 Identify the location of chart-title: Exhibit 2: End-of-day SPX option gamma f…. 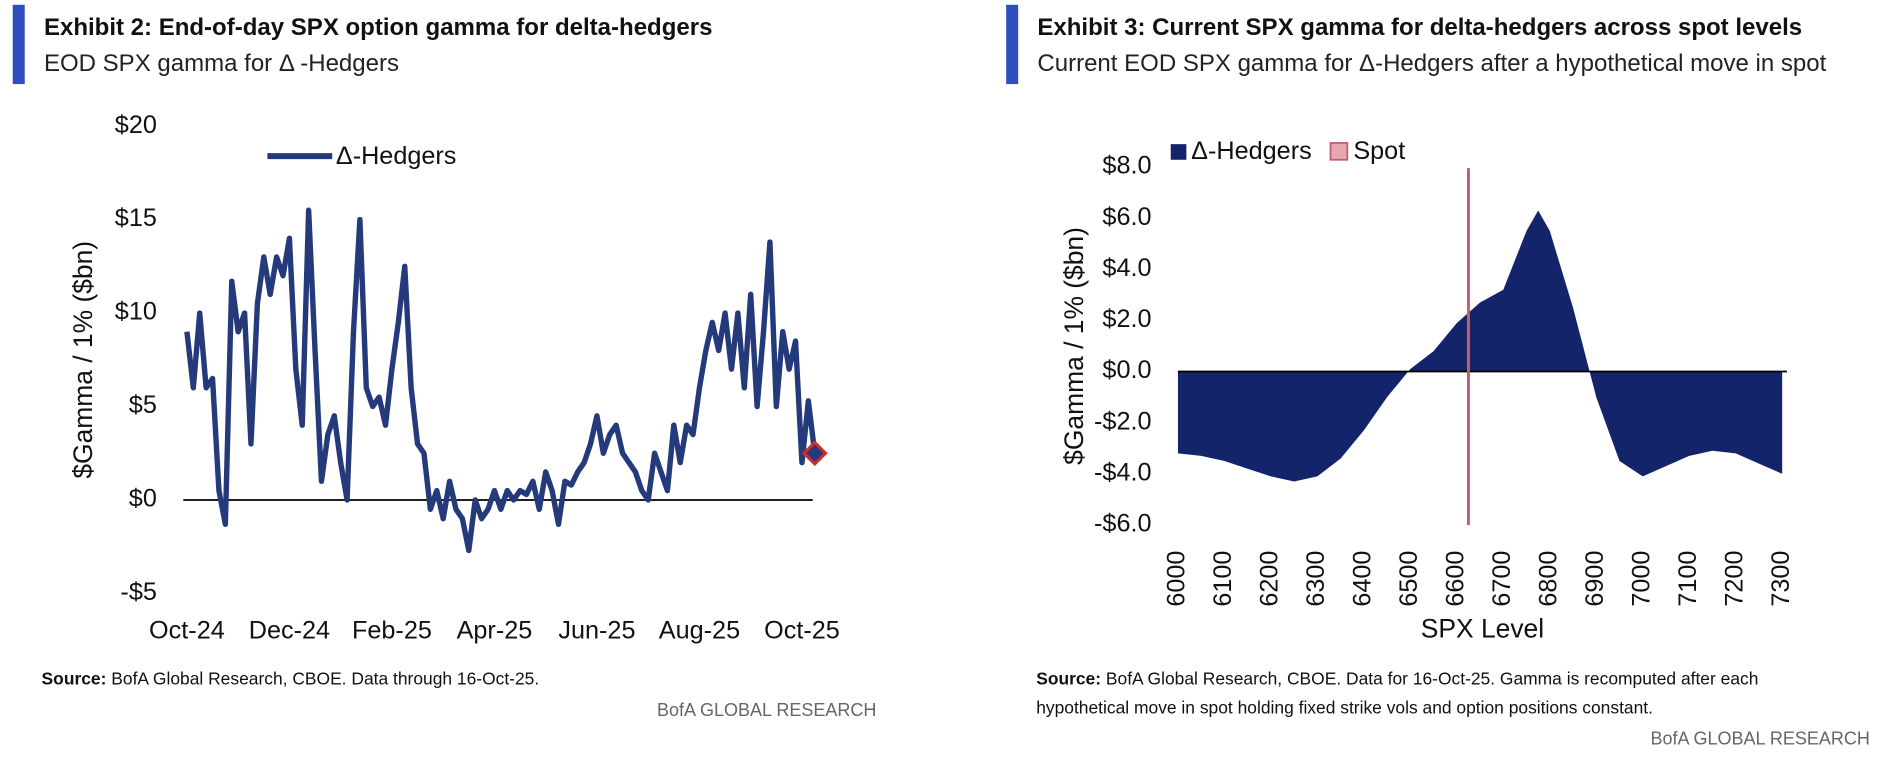
(378, 27).